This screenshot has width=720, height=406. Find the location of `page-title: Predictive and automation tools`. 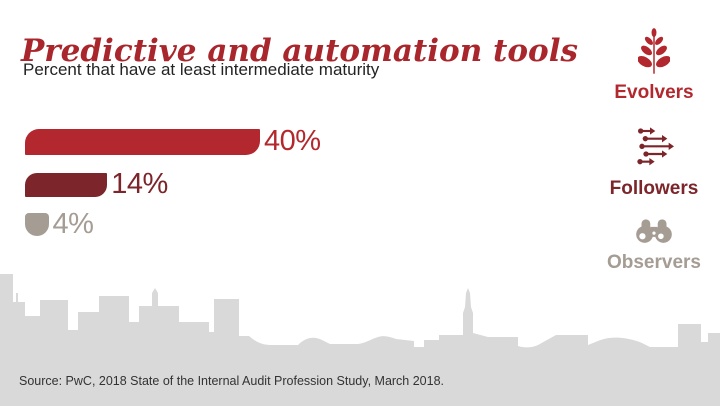

page-title: Predictive and automation tools is located at coordinates (299, 50).